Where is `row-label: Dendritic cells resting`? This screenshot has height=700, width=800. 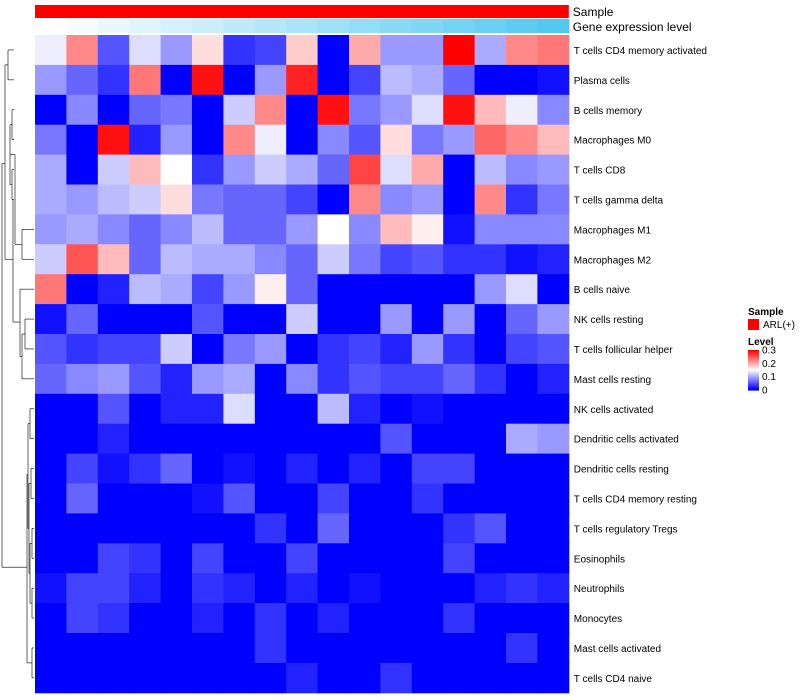
row-label: Dendritic cells resting is located at coordinates (621, 470).